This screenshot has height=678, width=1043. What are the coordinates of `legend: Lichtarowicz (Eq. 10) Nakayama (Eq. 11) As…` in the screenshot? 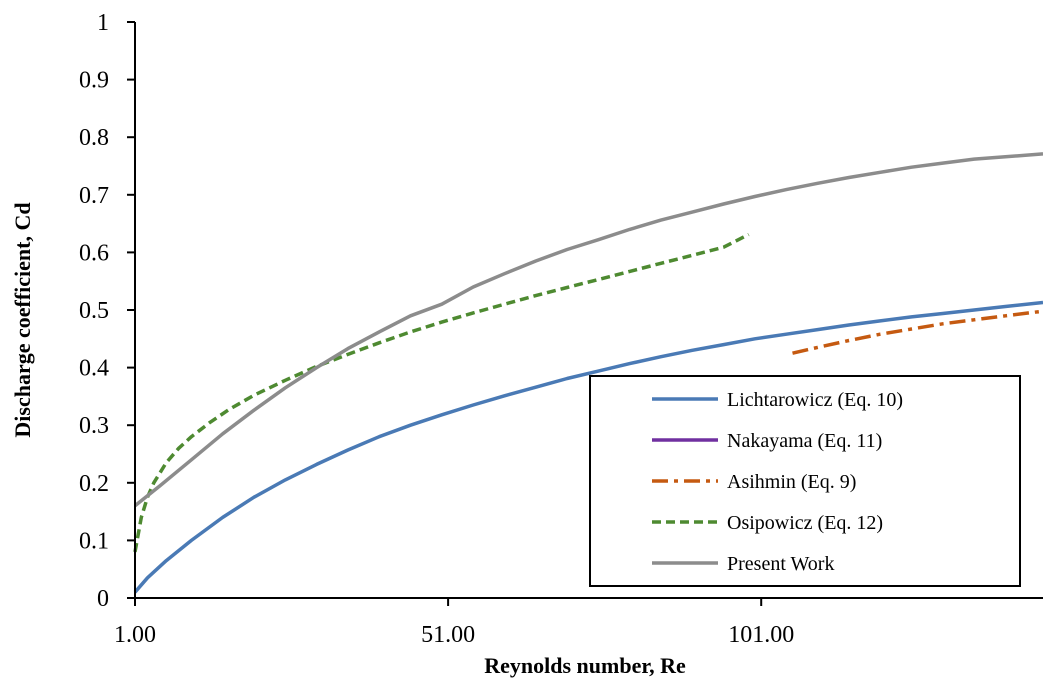 It's located at (805, 481).